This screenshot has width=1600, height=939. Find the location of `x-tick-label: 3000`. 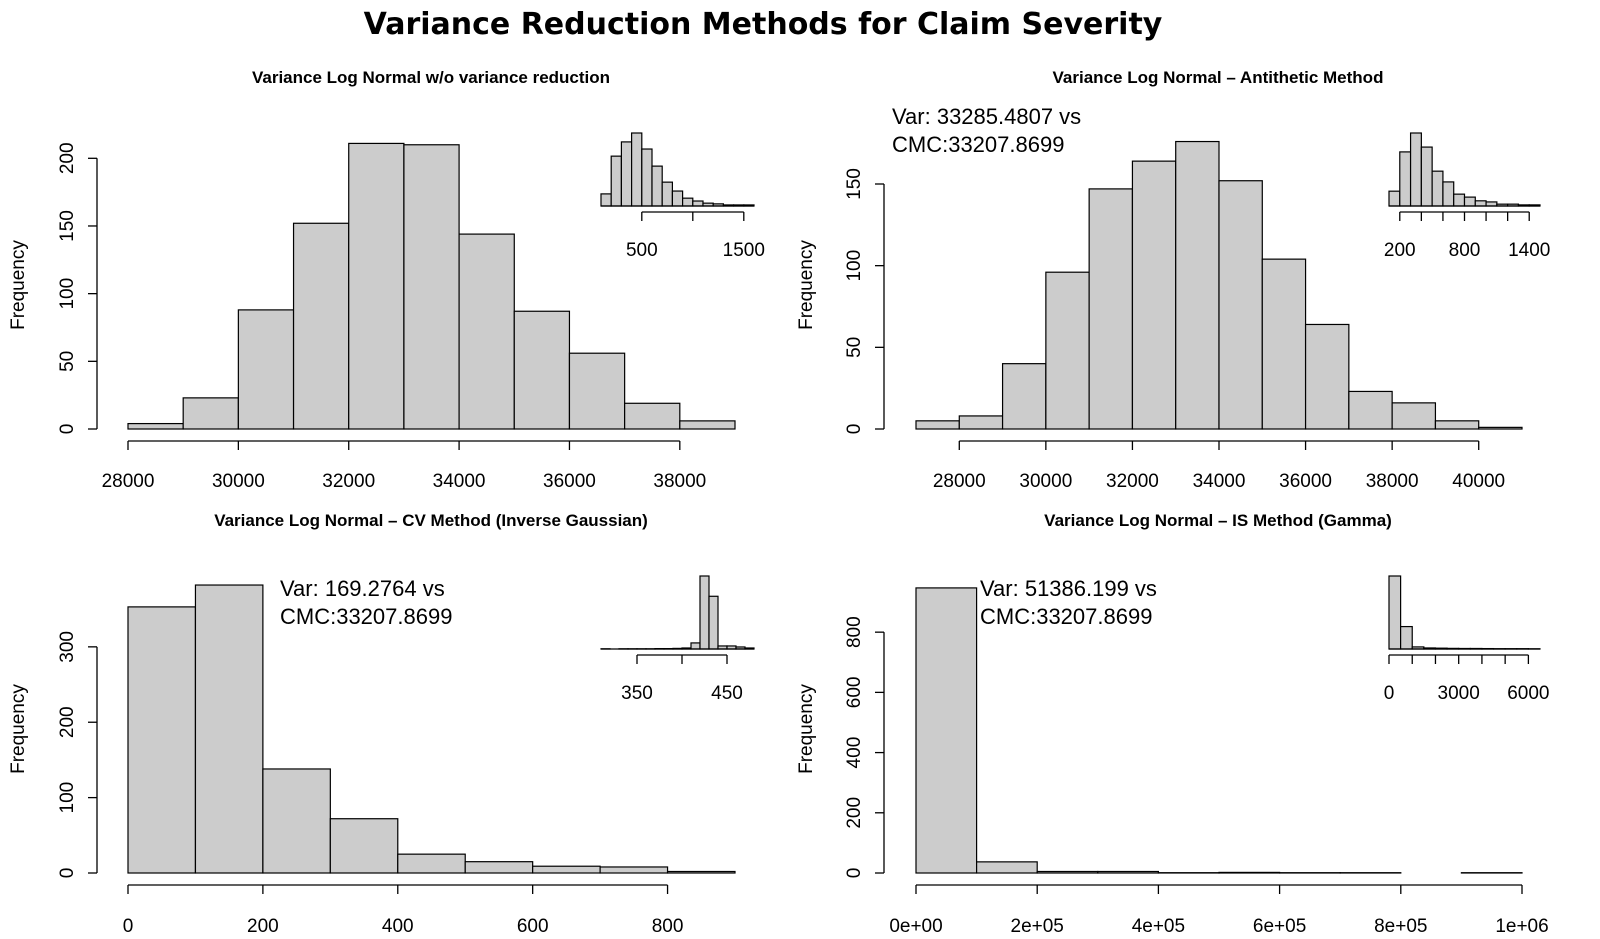

x-tick-label: 3000 is located at coordinates (1459, 693).